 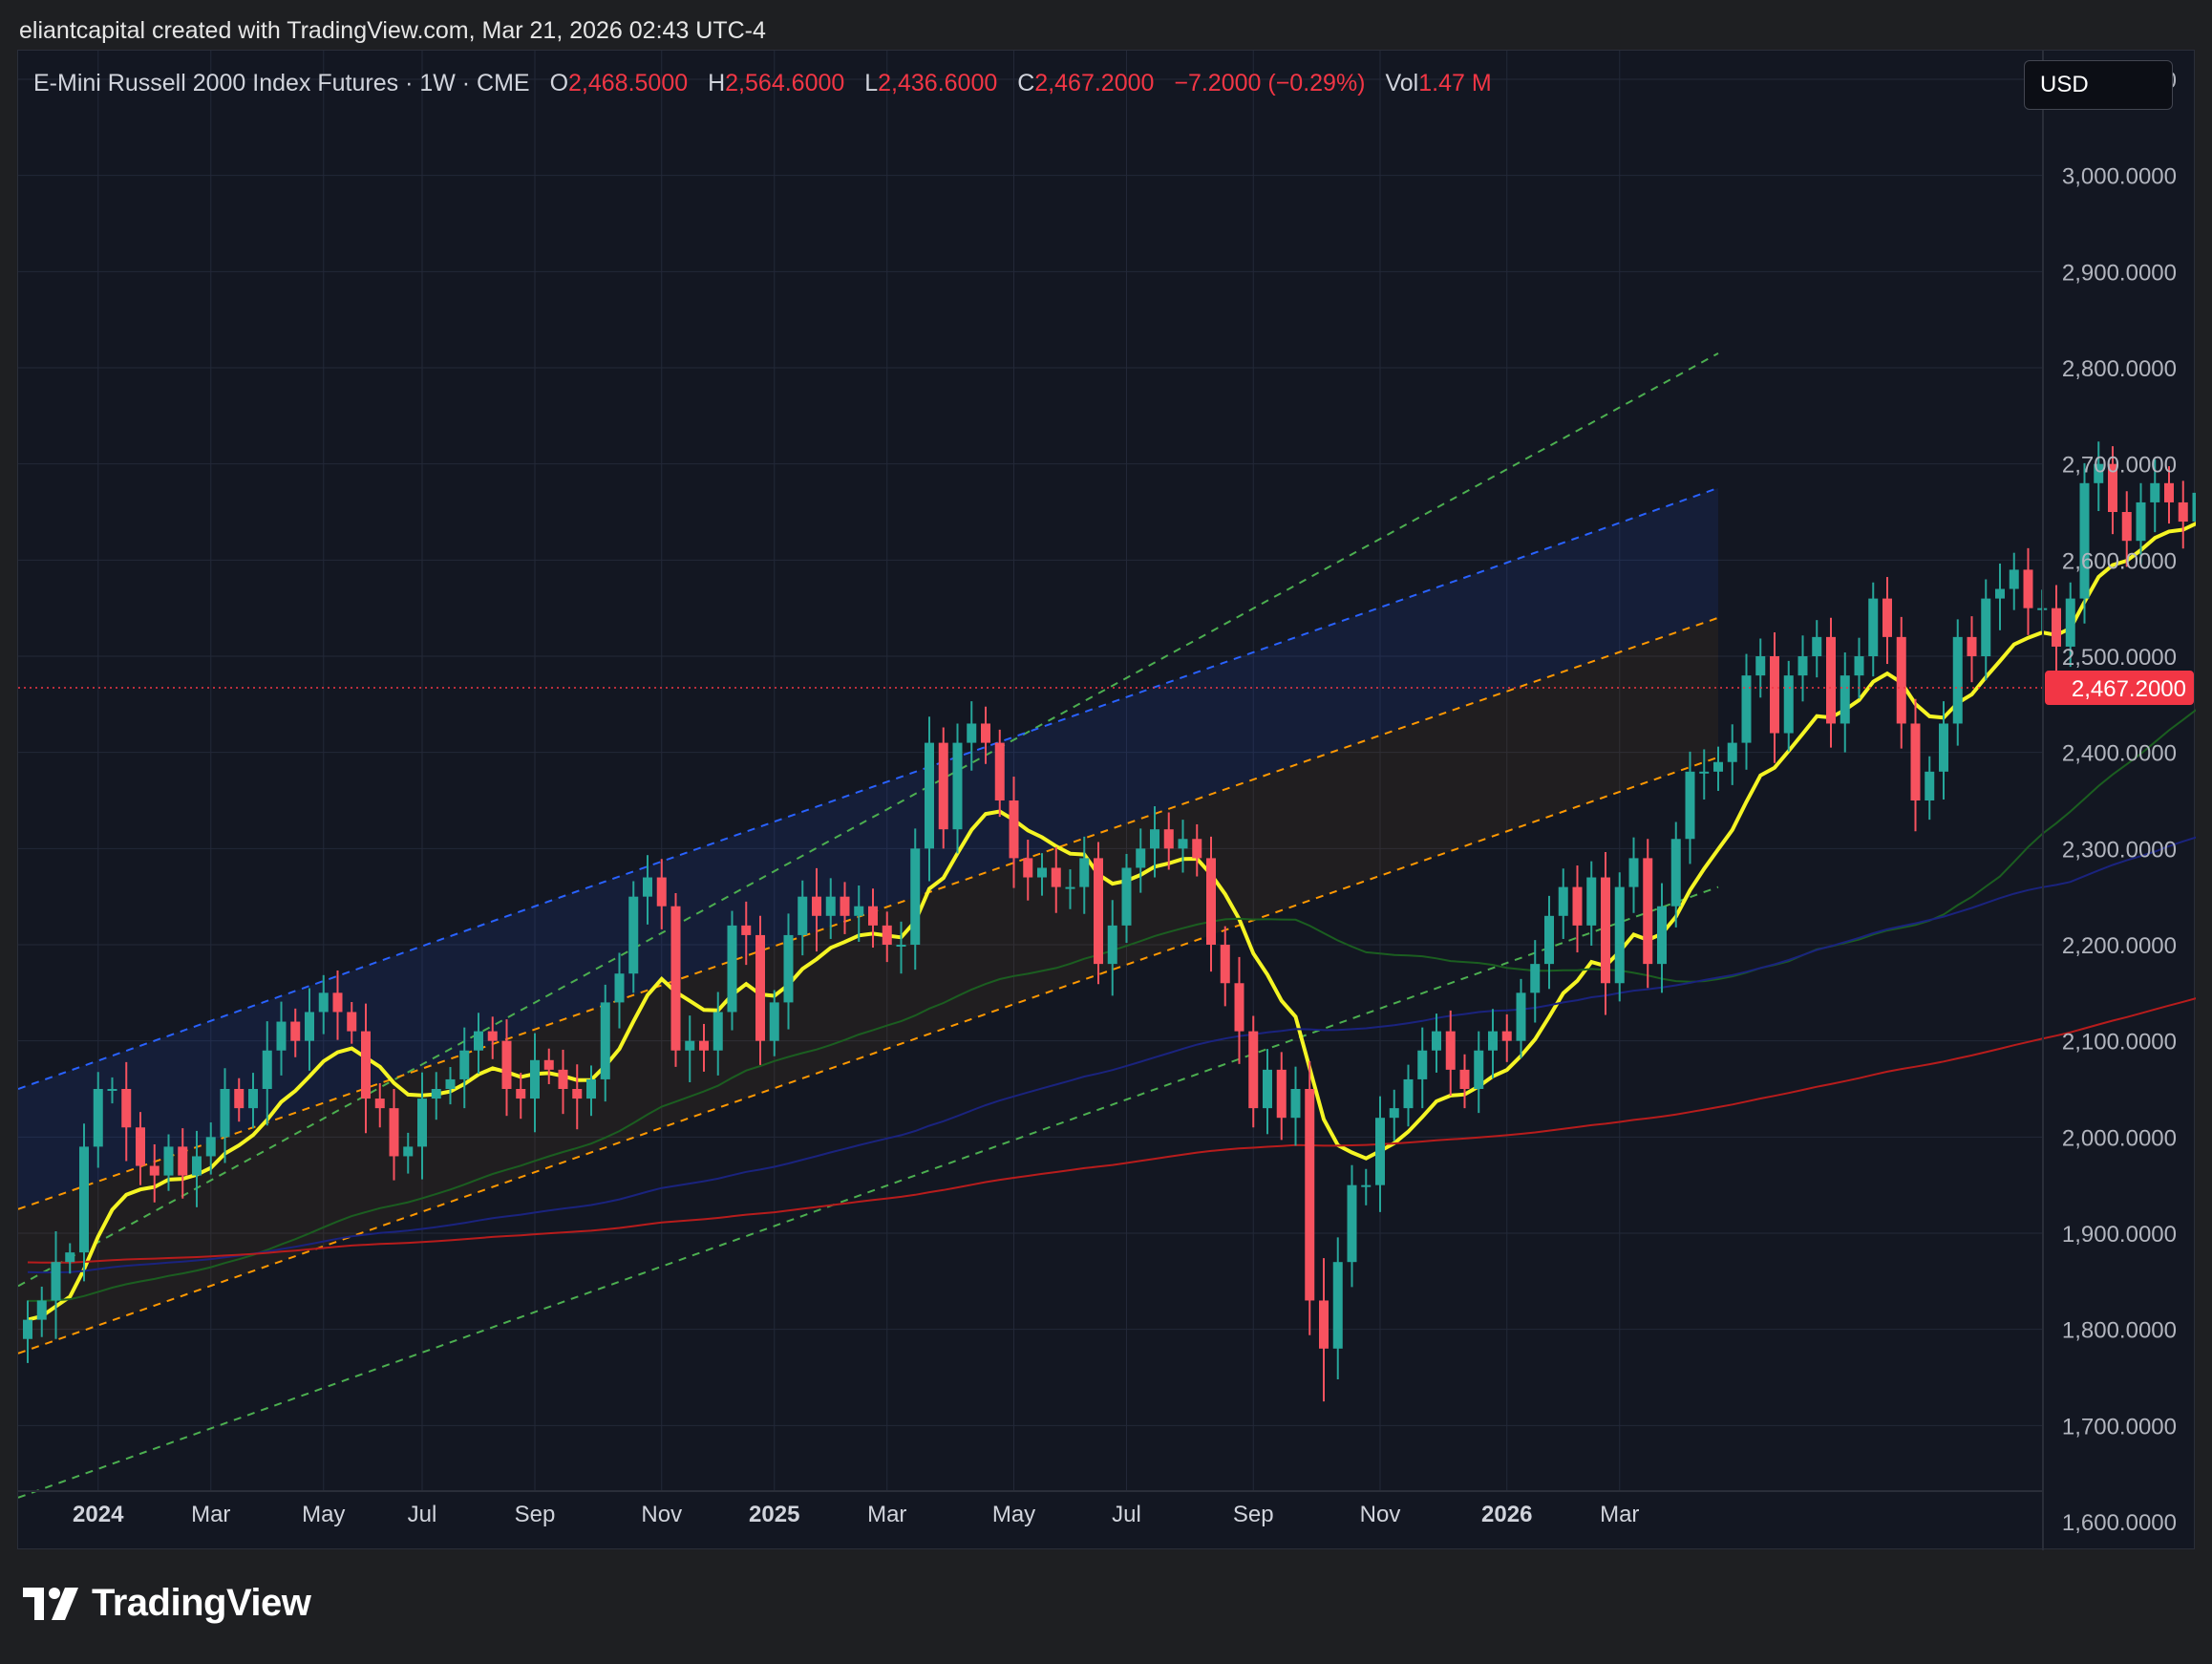 What do you see at coordinates (1455, 83) in the screenshot?
I see `volume-value: 1.47 M` at bounding box center [1455, 83].